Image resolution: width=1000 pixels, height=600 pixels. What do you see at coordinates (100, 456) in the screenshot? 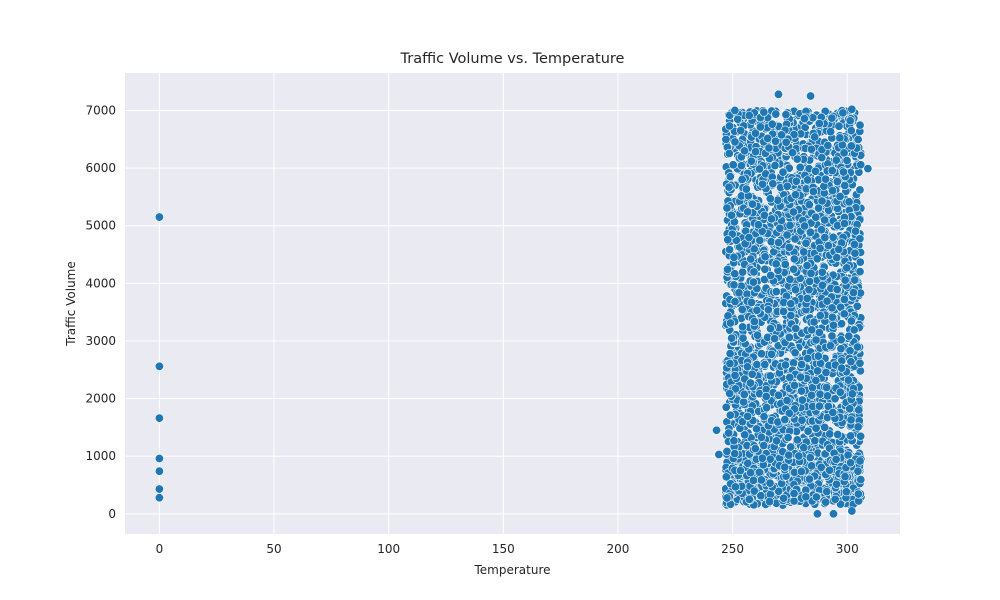
I see `y-tick-label: 1000` at bounding box center [100, 456].